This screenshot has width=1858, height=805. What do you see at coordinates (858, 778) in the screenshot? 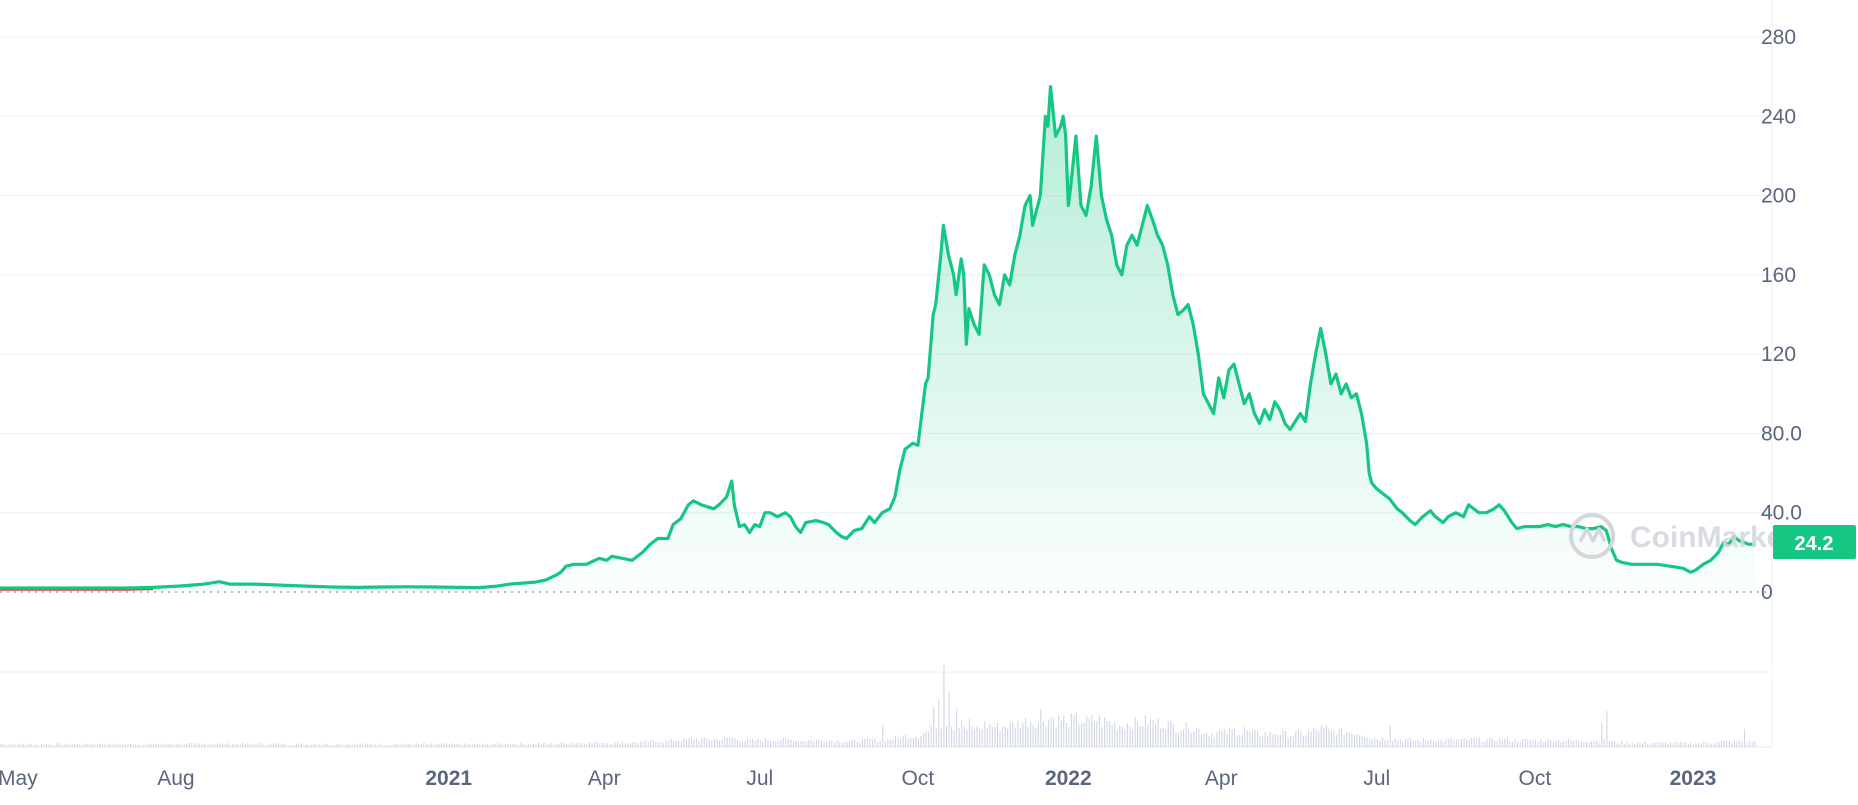
I see `x-axis: May Aug 2021 Apr Jul Oct 2022 Apr Jul Oct 2023` at bounding box center [858, 778].